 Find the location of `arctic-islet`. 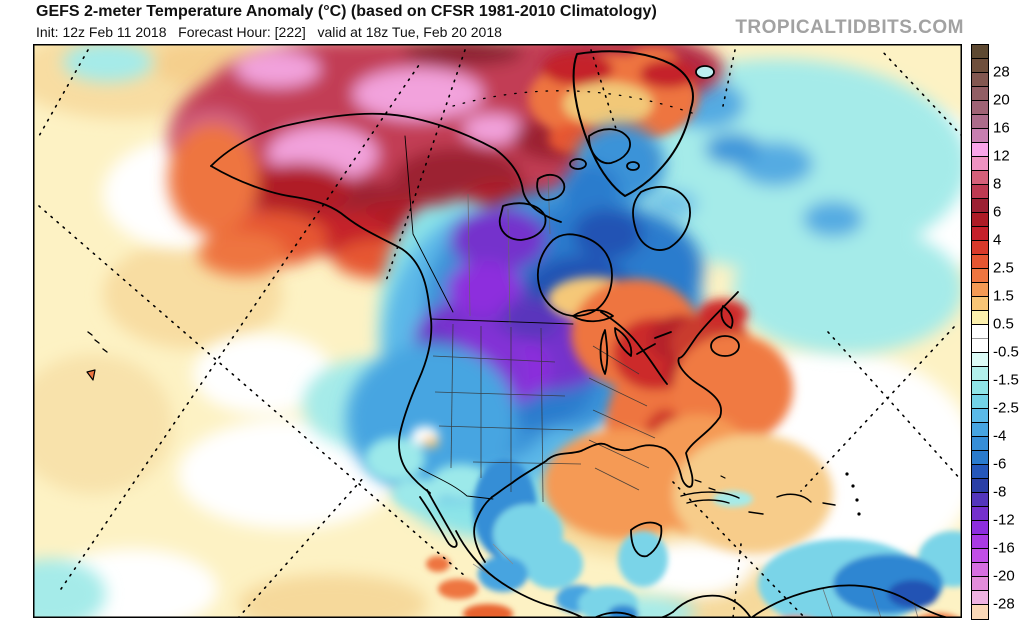

arctic-islet is located at coordinates (633, 166).